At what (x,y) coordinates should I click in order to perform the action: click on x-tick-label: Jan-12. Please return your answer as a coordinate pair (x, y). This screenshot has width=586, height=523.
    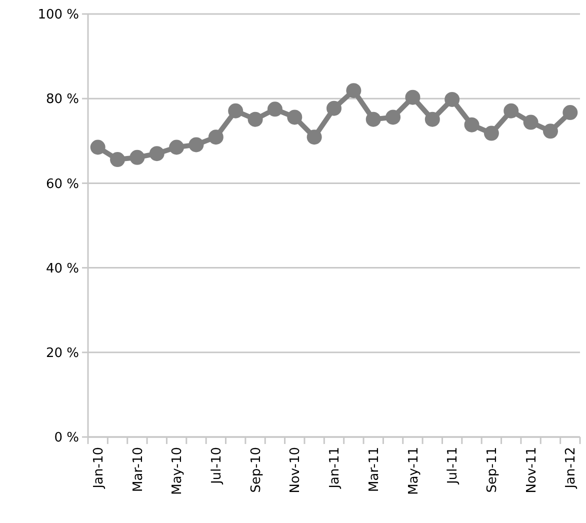
    Looking at the image, I should click on (571, 468).